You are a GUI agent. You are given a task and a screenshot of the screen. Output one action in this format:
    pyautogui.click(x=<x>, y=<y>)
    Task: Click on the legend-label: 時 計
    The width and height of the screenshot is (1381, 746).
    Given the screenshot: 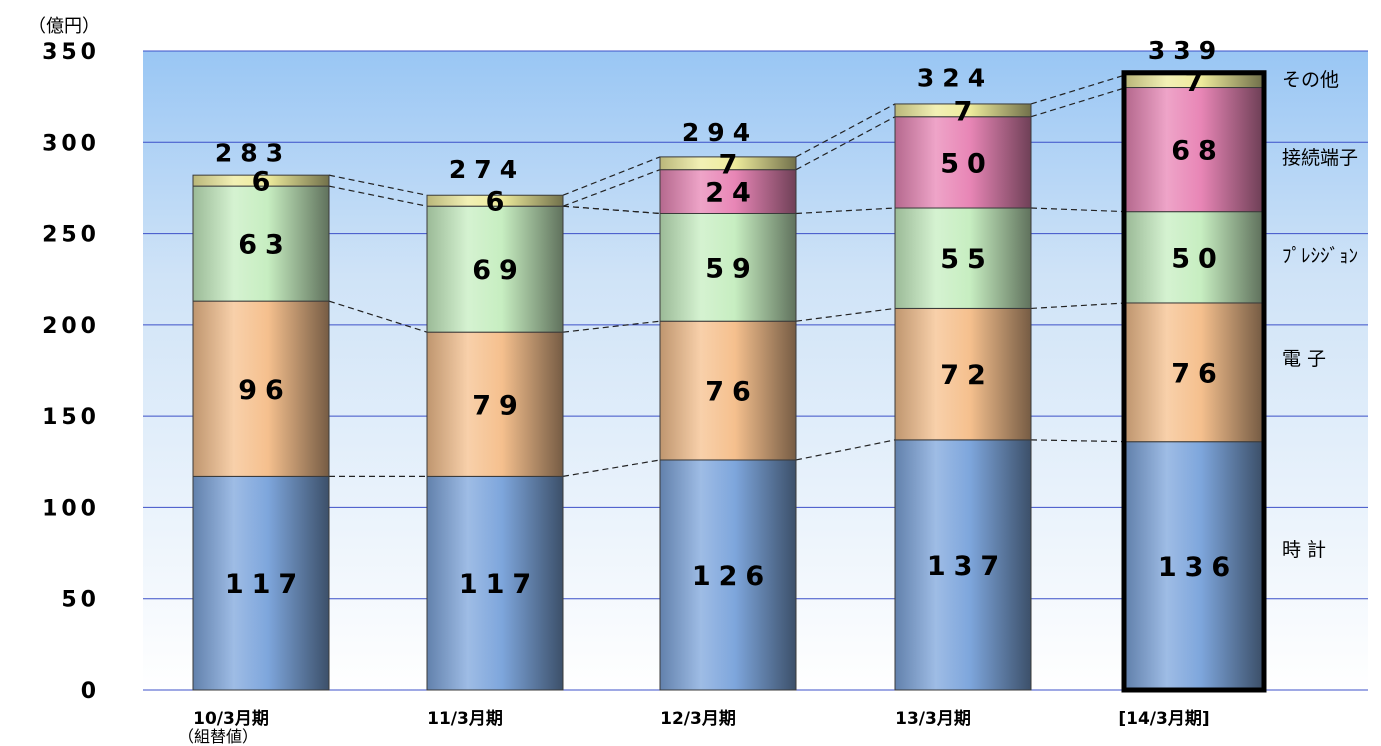 What is the action you would take?
    pyautogui.click(x=1304, y=550)
    